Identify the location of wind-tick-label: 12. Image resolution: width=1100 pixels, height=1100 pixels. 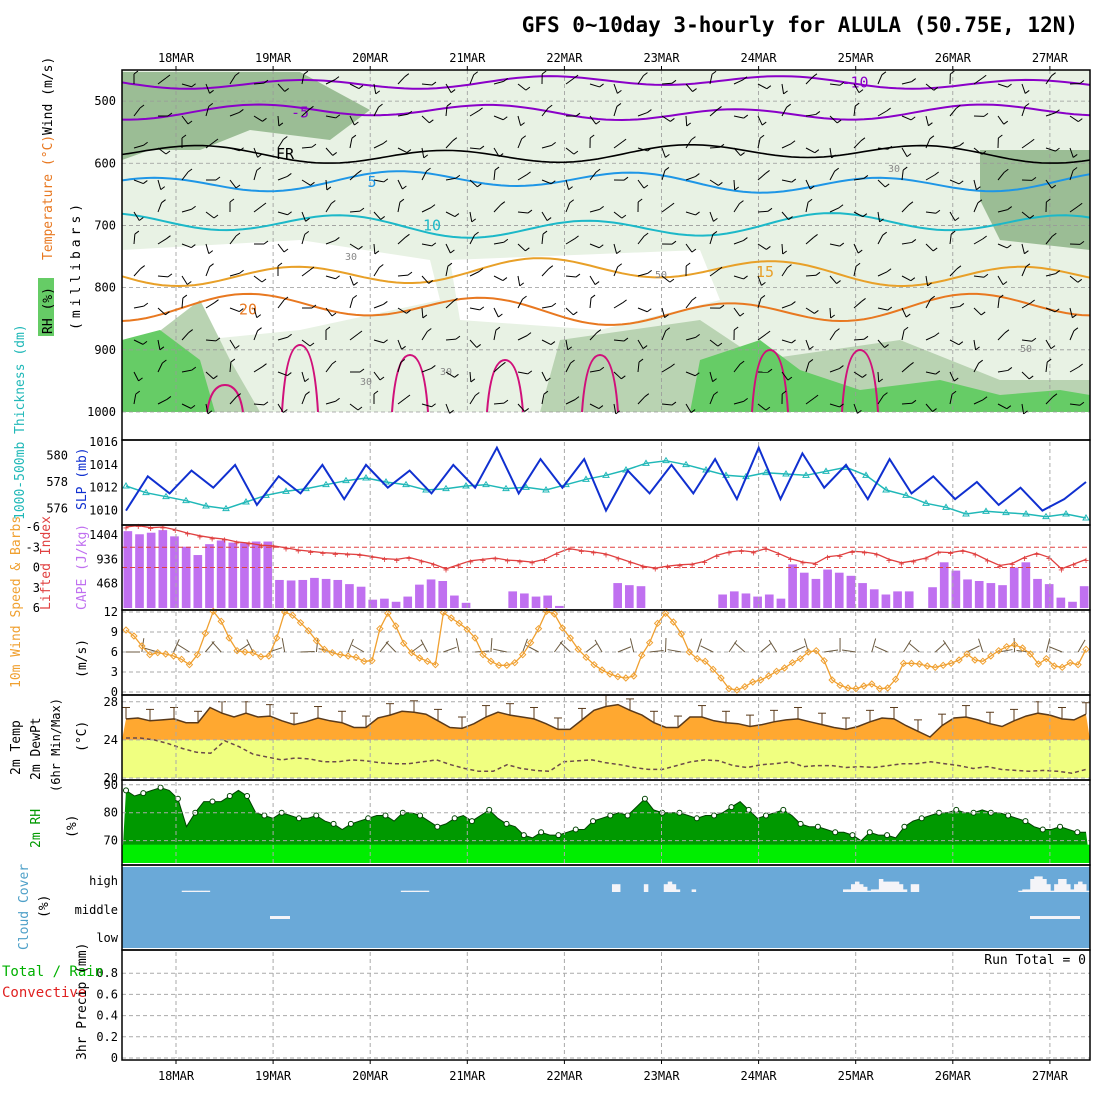
(111, 612).